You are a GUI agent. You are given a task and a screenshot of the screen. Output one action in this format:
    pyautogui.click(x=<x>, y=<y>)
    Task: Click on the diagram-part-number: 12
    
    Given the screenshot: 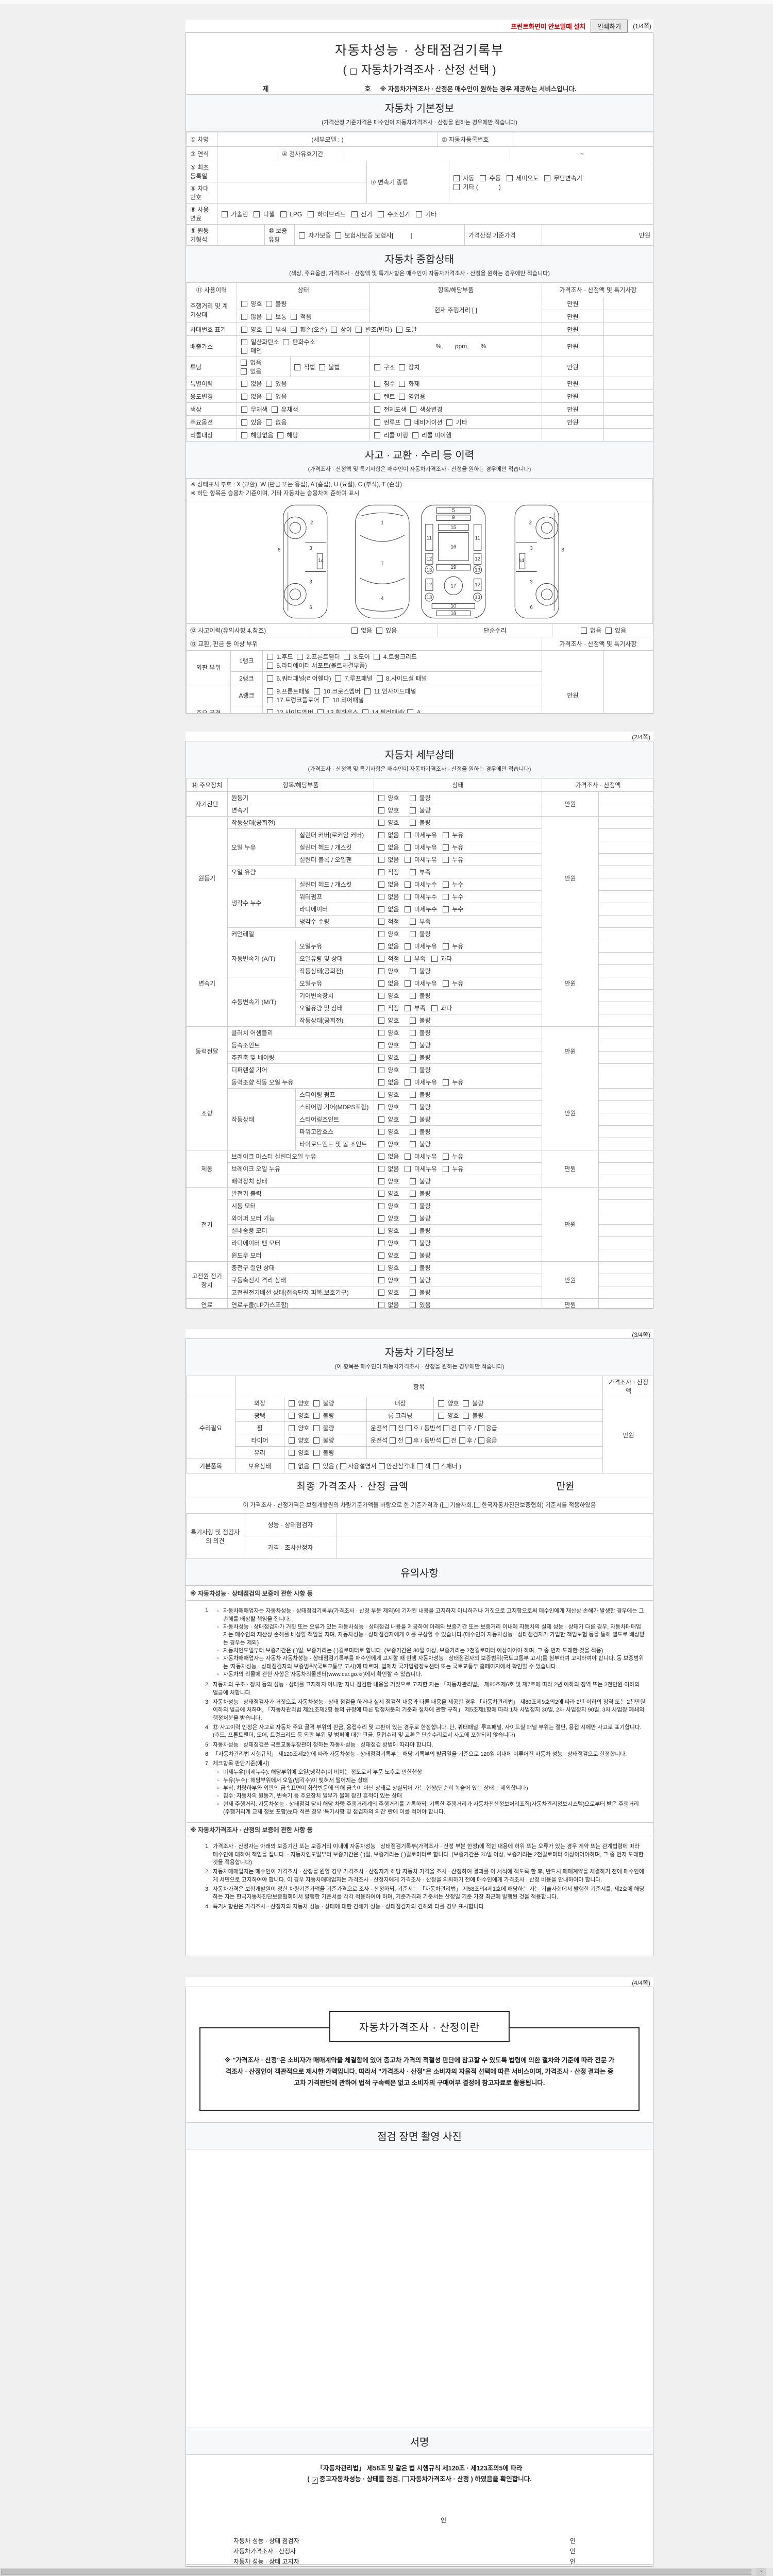 What is the action you would take?
    pyautogui.click(x=429, y=584)
    